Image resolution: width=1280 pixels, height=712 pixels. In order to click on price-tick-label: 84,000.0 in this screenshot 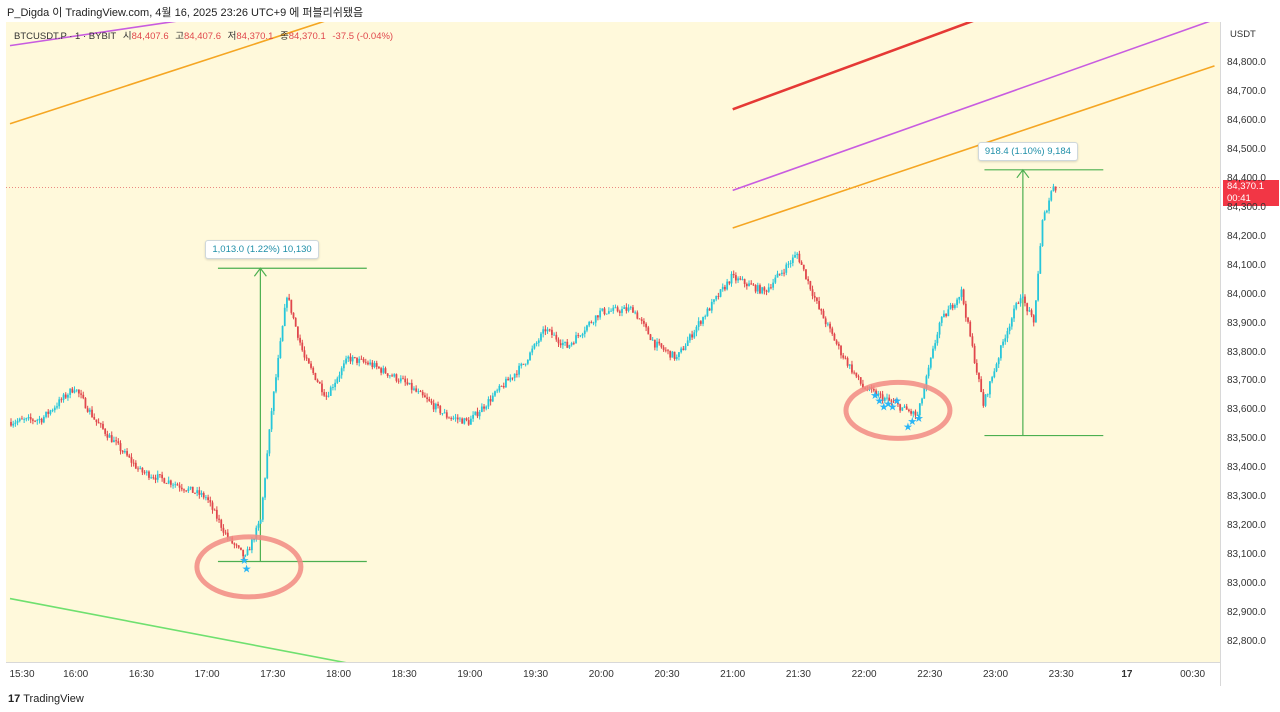, I will do `click(1246, 294)`.